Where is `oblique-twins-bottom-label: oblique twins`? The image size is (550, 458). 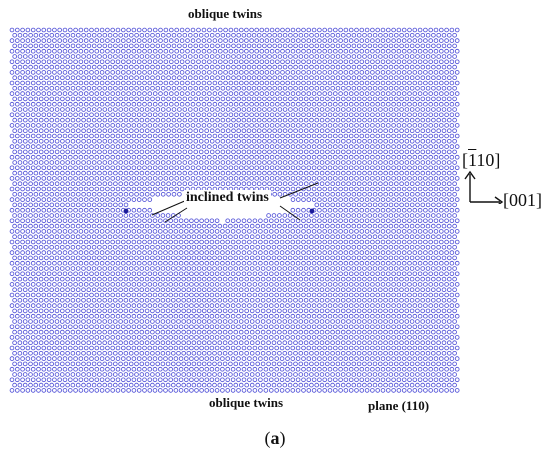 oblique-twins-bottom-label: oblique twins is located at coordinates (246, 402).